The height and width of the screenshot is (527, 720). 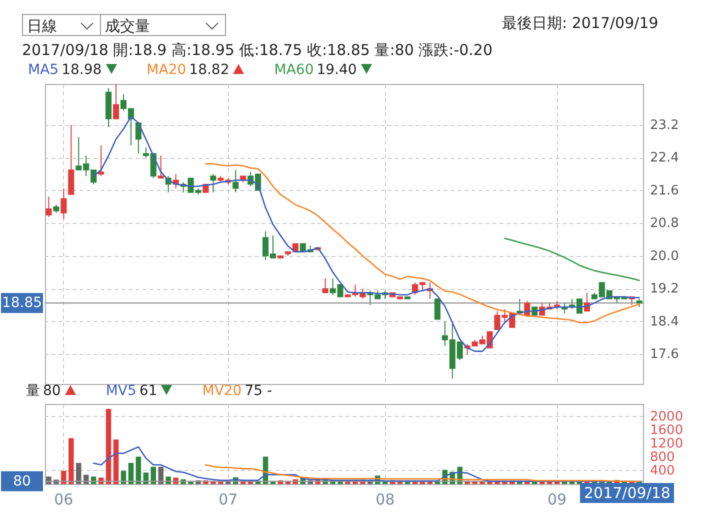 What do you see at coordinates (258, 391) in the screenshot?
I see `annotation: 75 -` at bounding box center [258, 391].